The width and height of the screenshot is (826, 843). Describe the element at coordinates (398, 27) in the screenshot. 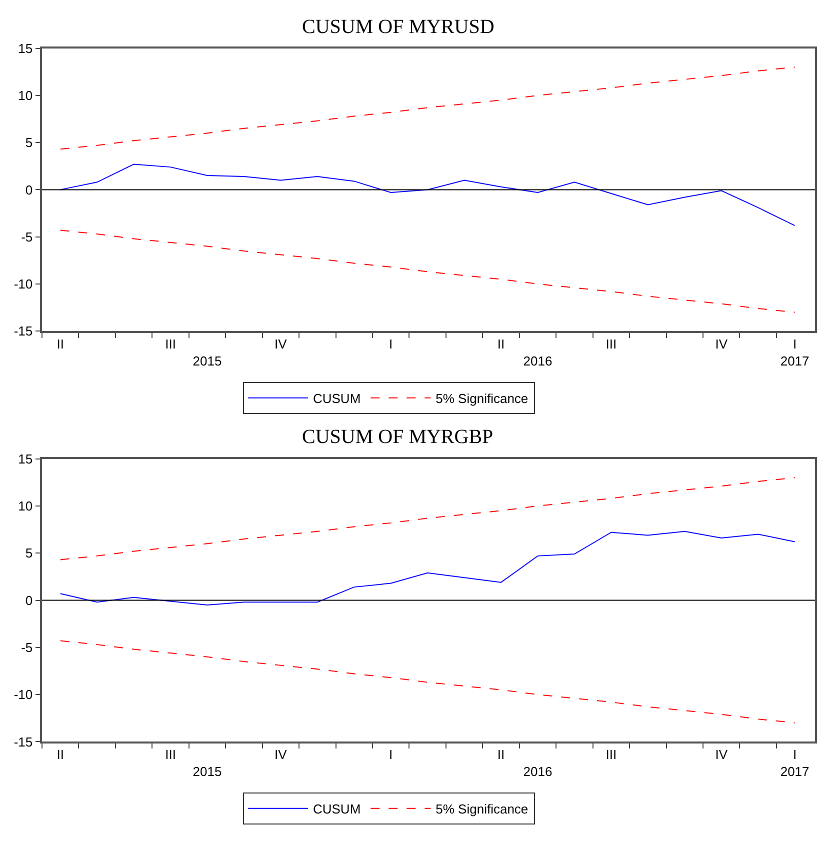

I see `chart-title: CUSUM OF MYRUSD` at that location.